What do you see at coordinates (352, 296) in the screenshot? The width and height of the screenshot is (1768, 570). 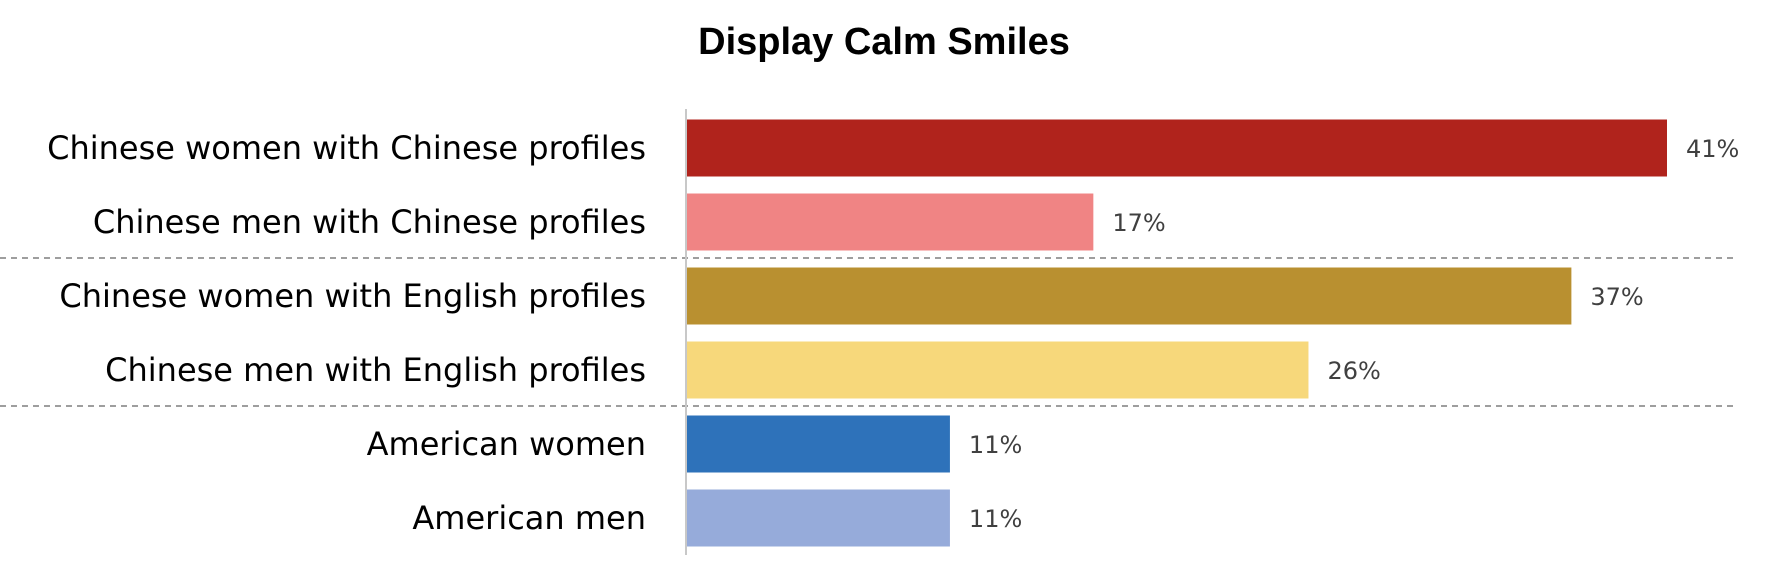 I see `category-label: Chinese women with English profiles` at bounding box center [352, 296].